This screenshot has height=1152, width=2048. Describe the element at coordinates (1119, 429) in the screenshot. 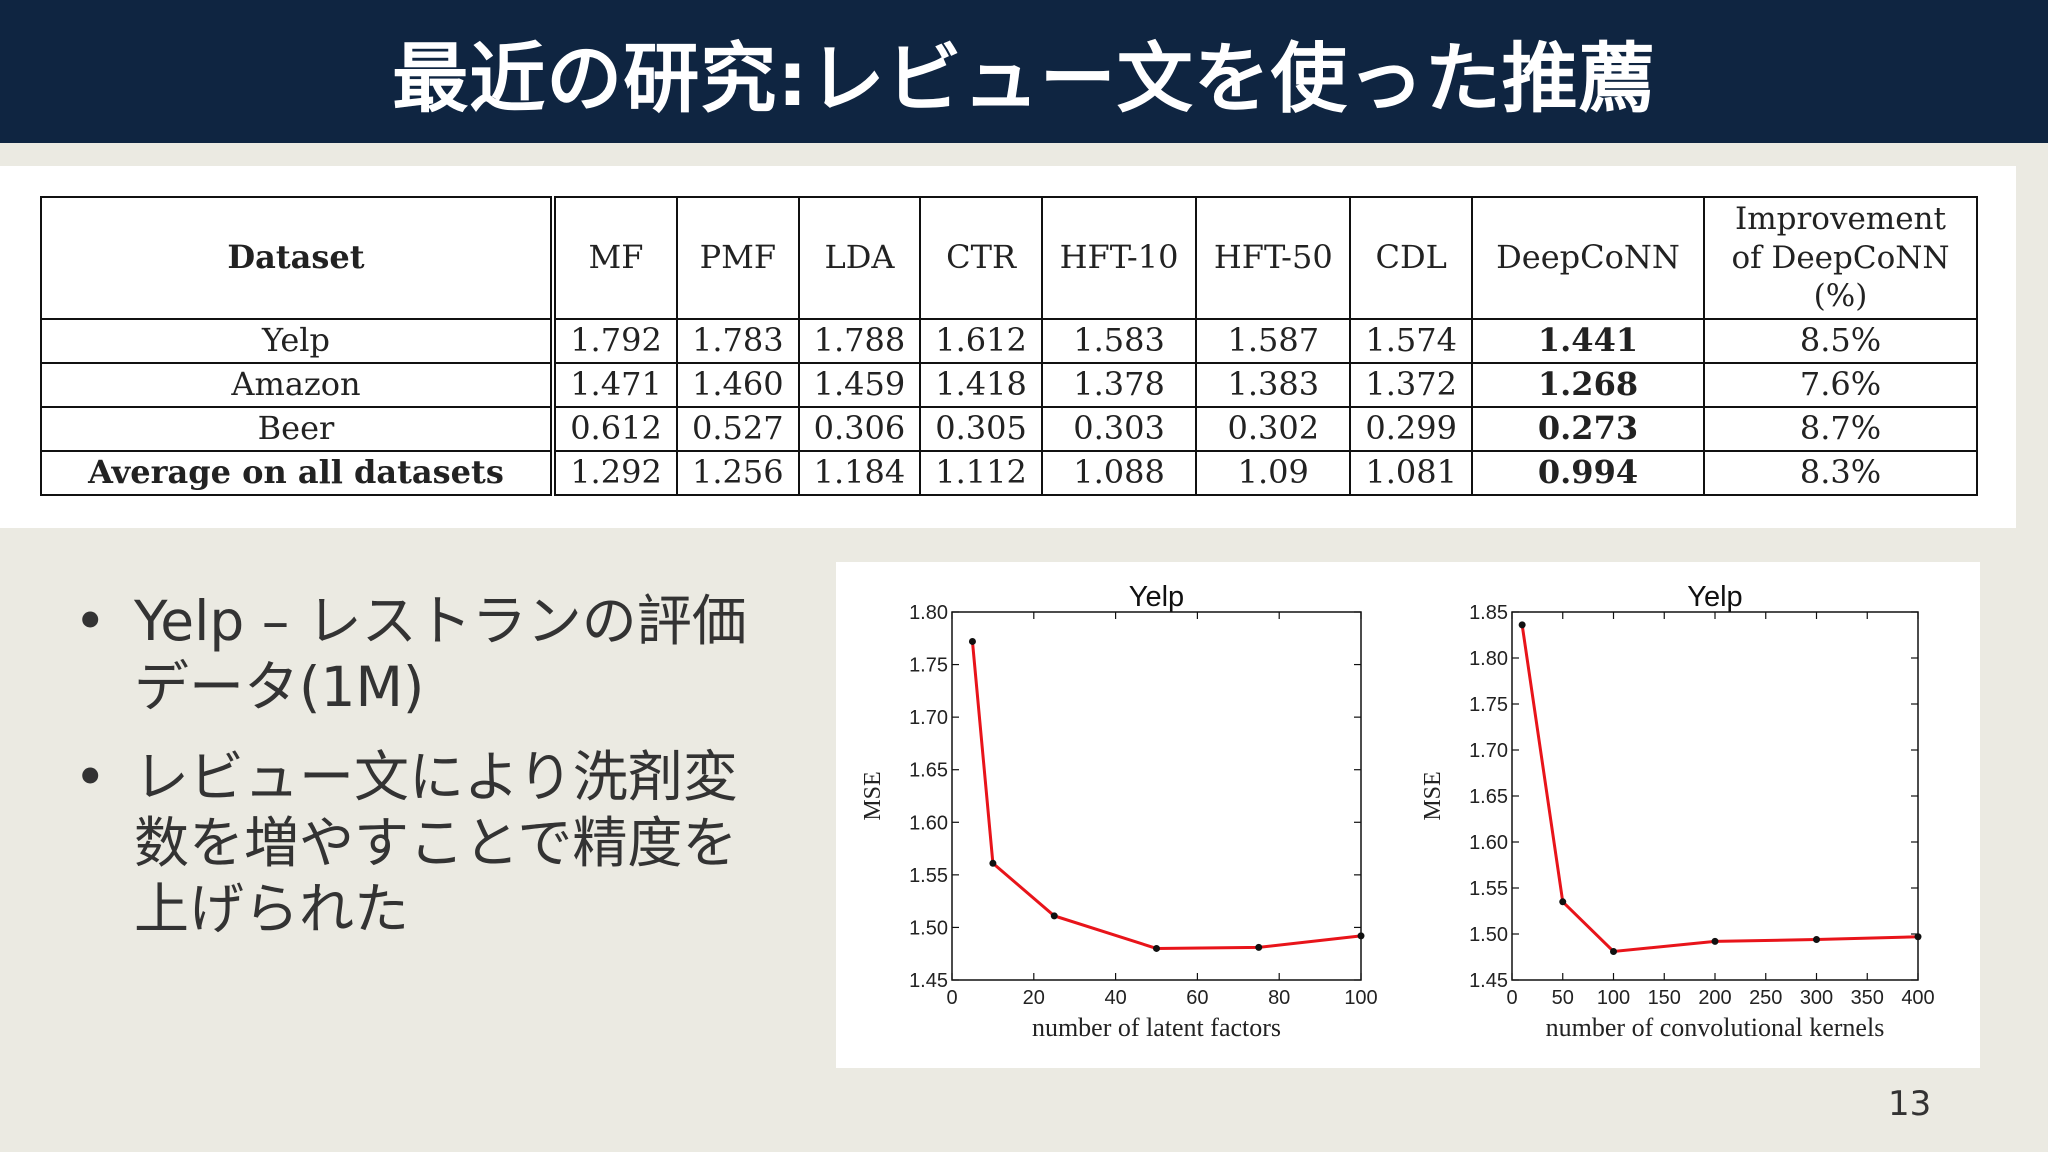

I see `cell-hft-10: 0.303` at that location.